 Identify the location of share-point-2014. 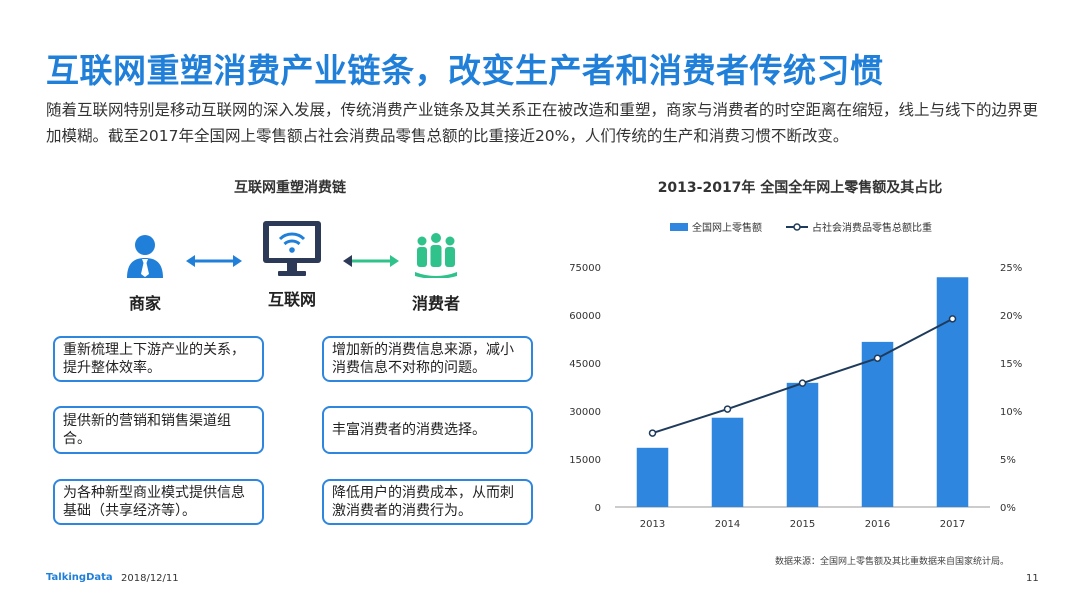
(727, 409).